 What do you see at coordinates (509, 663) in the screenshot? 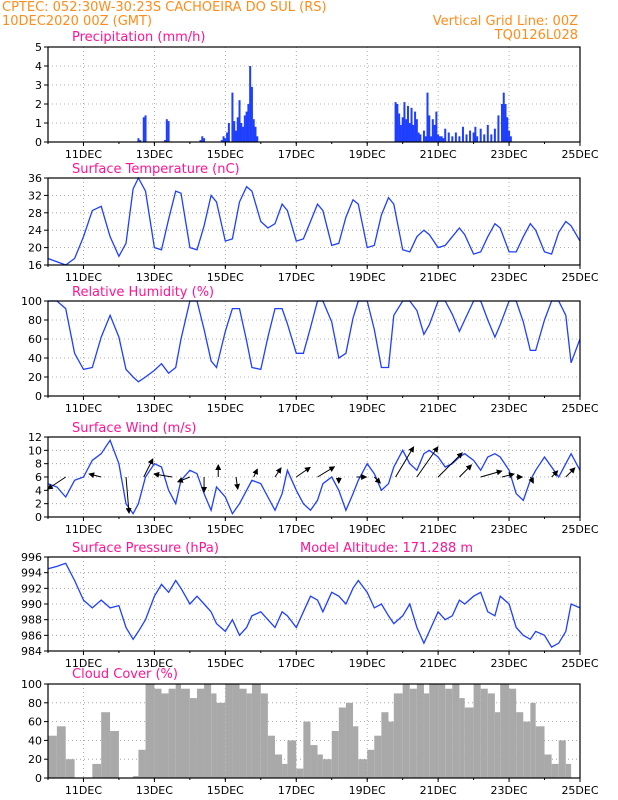
I see `x-tick-label: 23DEC` at bounding box center [509, 663].